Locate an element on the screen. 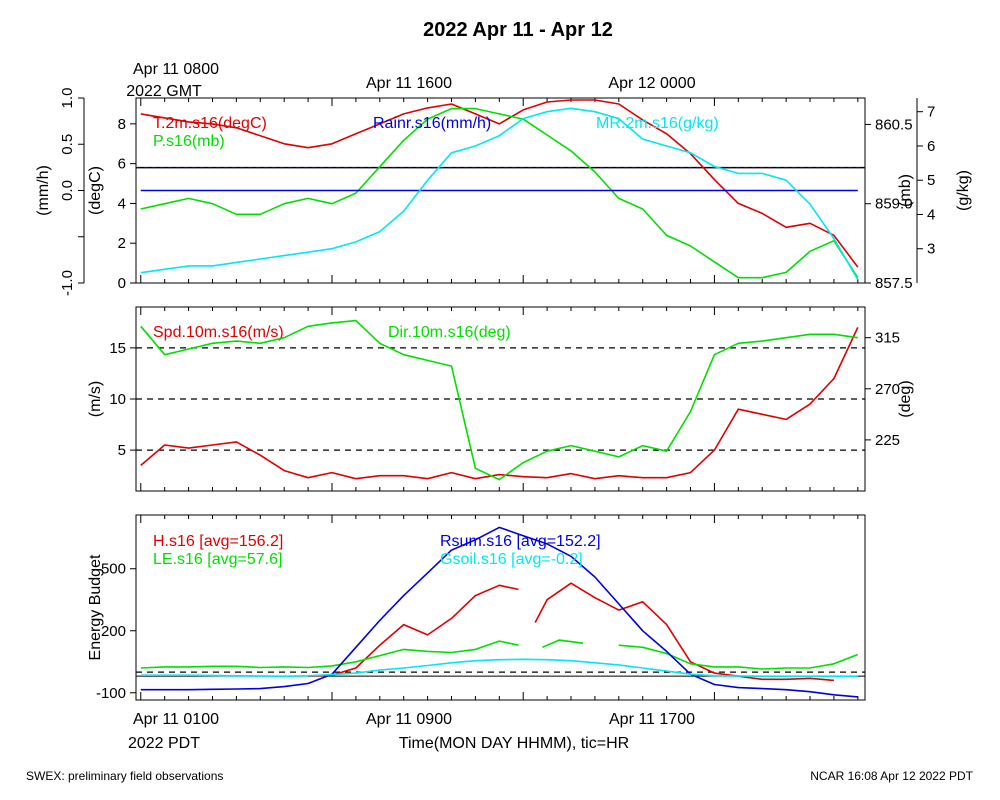 Image resolution: width=1000 pixels, height=800 pixels. legend-entry: Rainr.s16(mm/h) is located at coordinates (432, 123).